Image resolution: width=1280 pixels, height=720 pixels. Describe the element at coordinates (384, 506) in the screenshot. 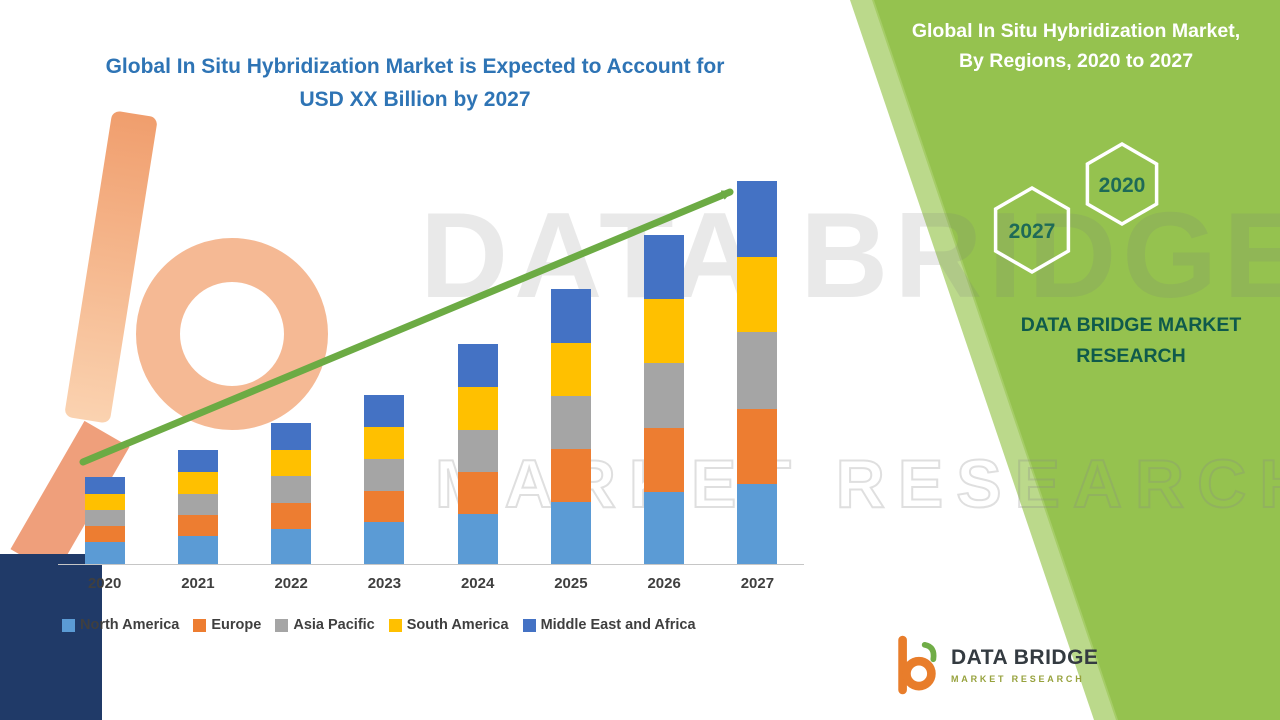

I see `bar-segment-2023-europe` at that location.